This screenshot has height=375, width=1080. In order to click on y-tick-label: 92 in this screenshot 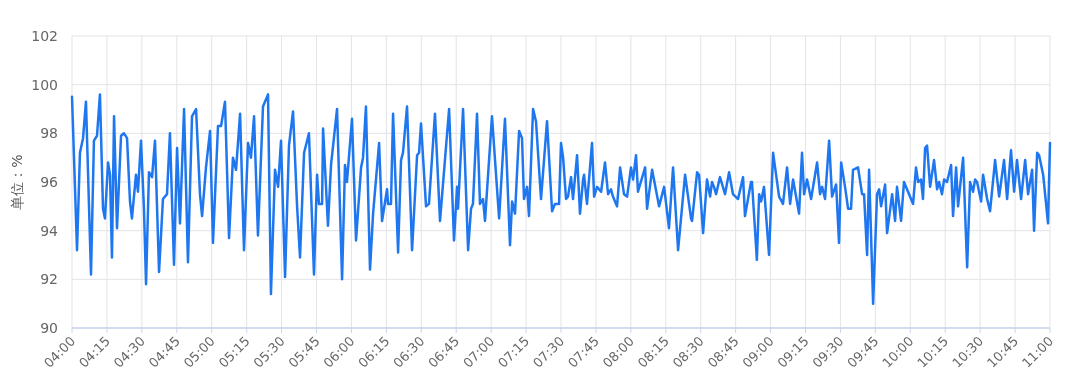, I will do `click(49, 279)`.